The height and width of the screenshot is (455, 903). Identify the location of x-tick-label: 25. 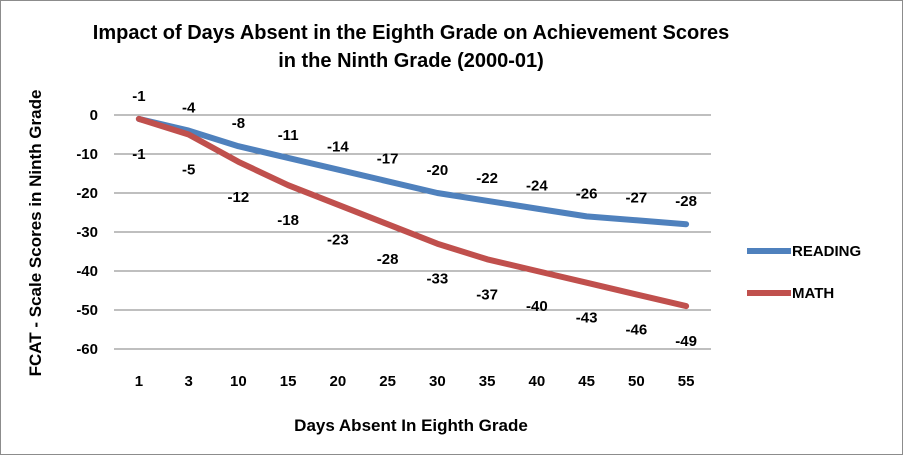
(387, 381).